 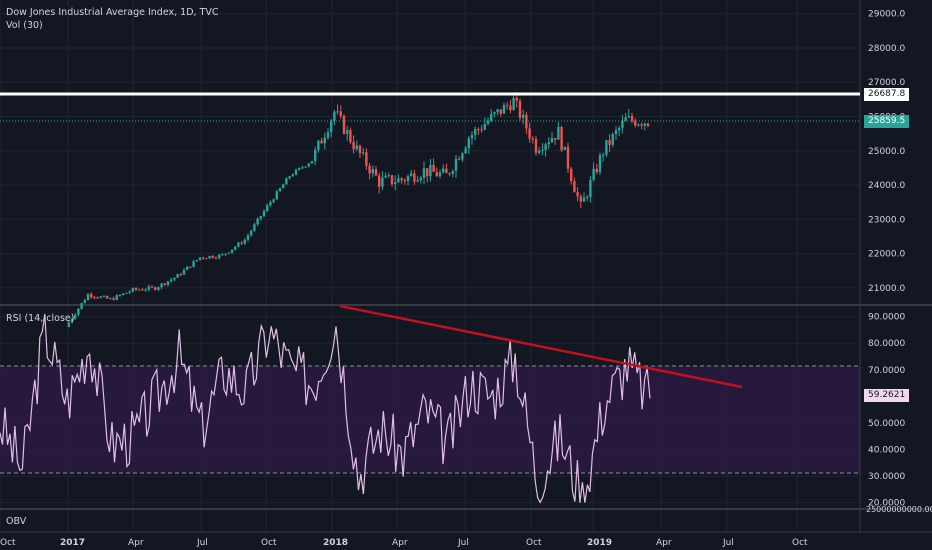 I want to click on volume-indicator-label: Vol (30), so click(x=24, y=25).